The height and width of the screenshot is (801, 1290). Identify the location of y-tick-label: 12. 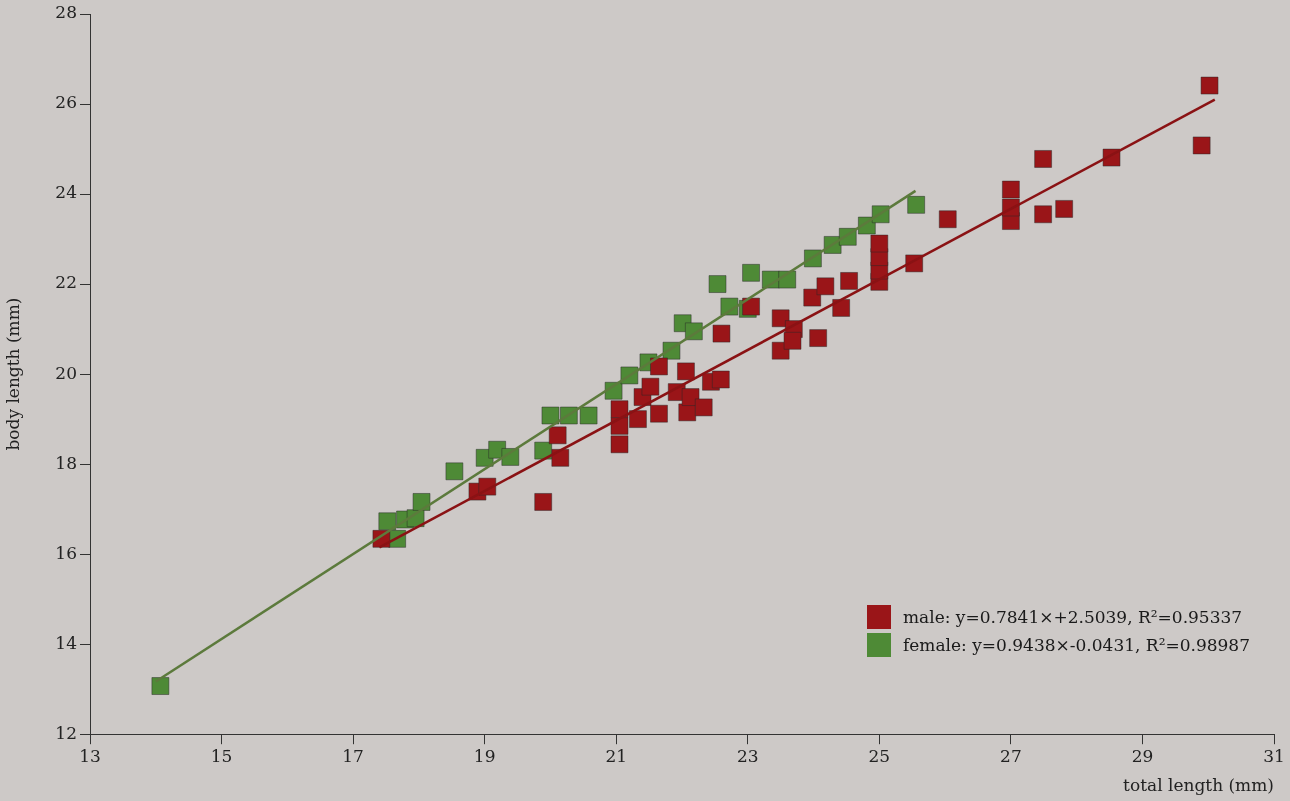
(66, 732).